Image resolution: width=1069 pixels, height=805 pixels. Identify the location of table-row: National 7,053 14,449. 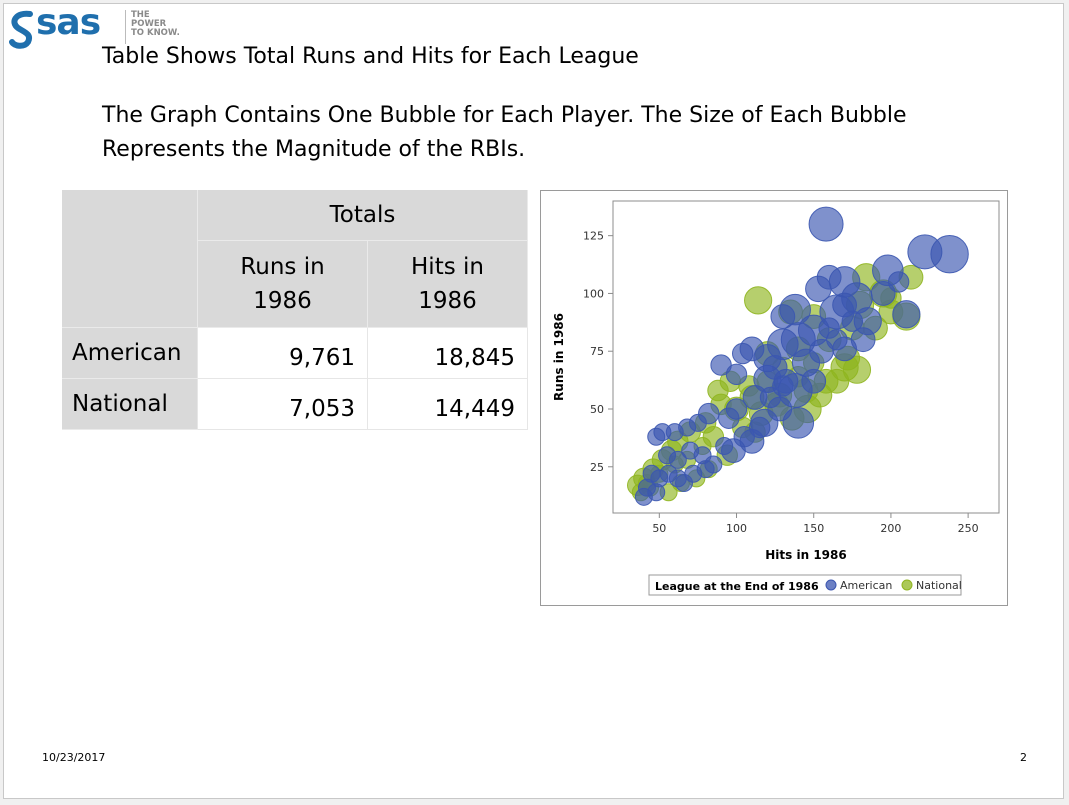
(295, 404).